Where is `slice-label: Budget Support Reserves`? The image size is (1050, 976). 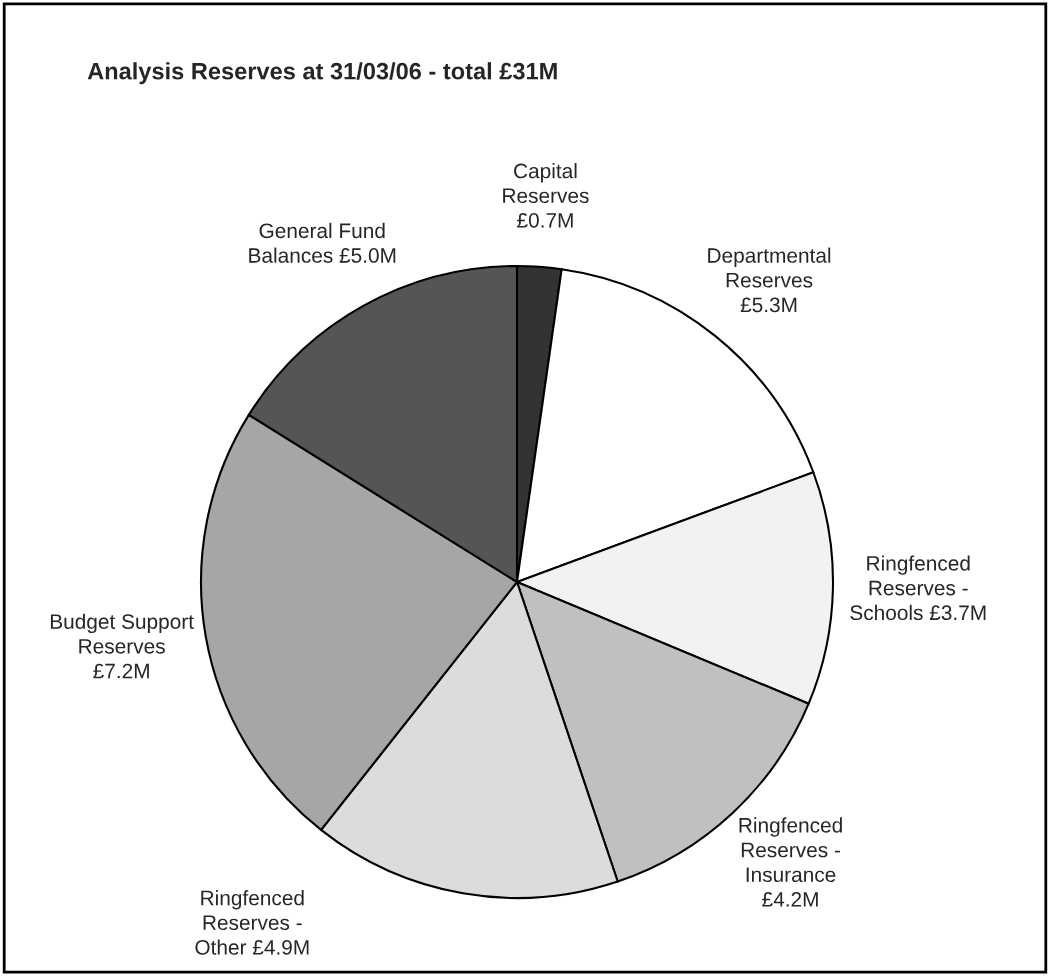
slice-label: Budget Support Reserves is located at coordinates (122, 633).